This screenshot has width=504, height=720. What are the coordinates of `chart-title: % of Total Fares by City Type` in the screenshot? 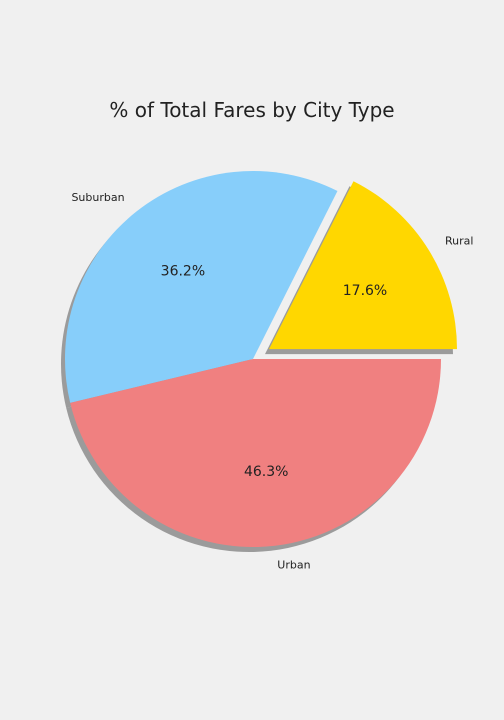 It's located at (251, 110).